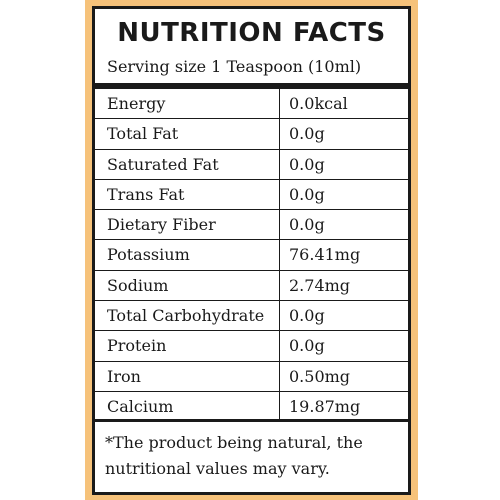 Image resolution: width=500 pixels, height=500 pixels. Describe the element at coordinates (187, 194) in the screenshot. I see `nutrient-name: Trans Fat` at that location.